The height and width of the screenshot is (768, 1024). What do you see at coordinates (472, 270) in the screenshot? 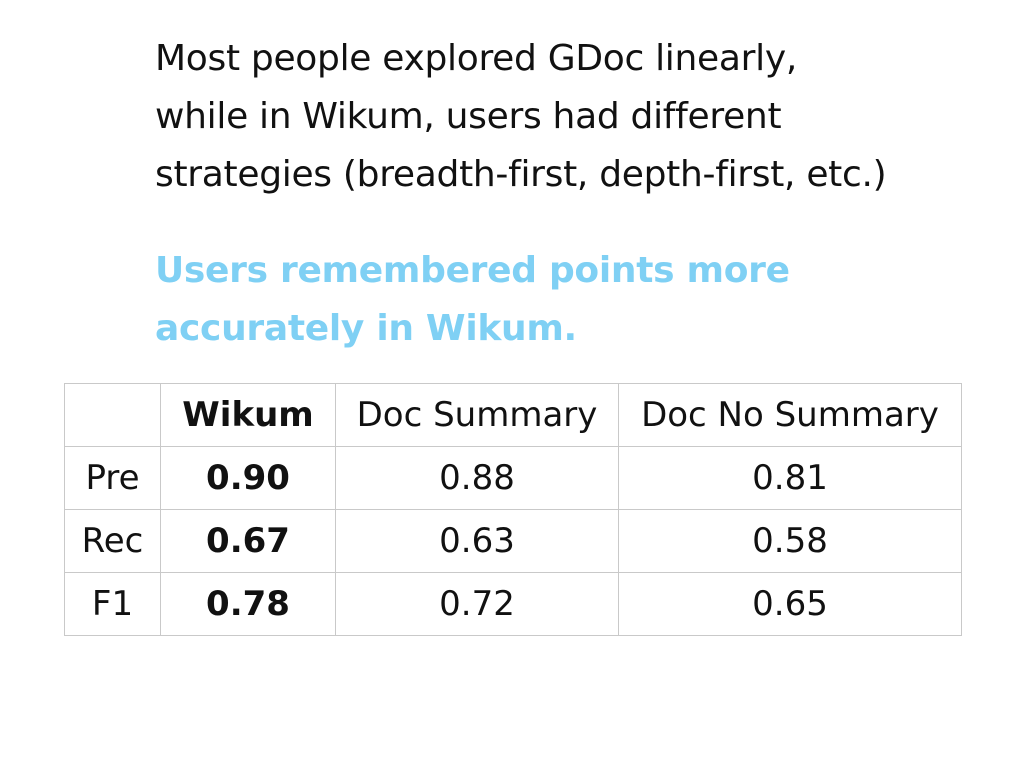
I see `highlight-line: Users remembered points more` at bounding box center [472, 270].